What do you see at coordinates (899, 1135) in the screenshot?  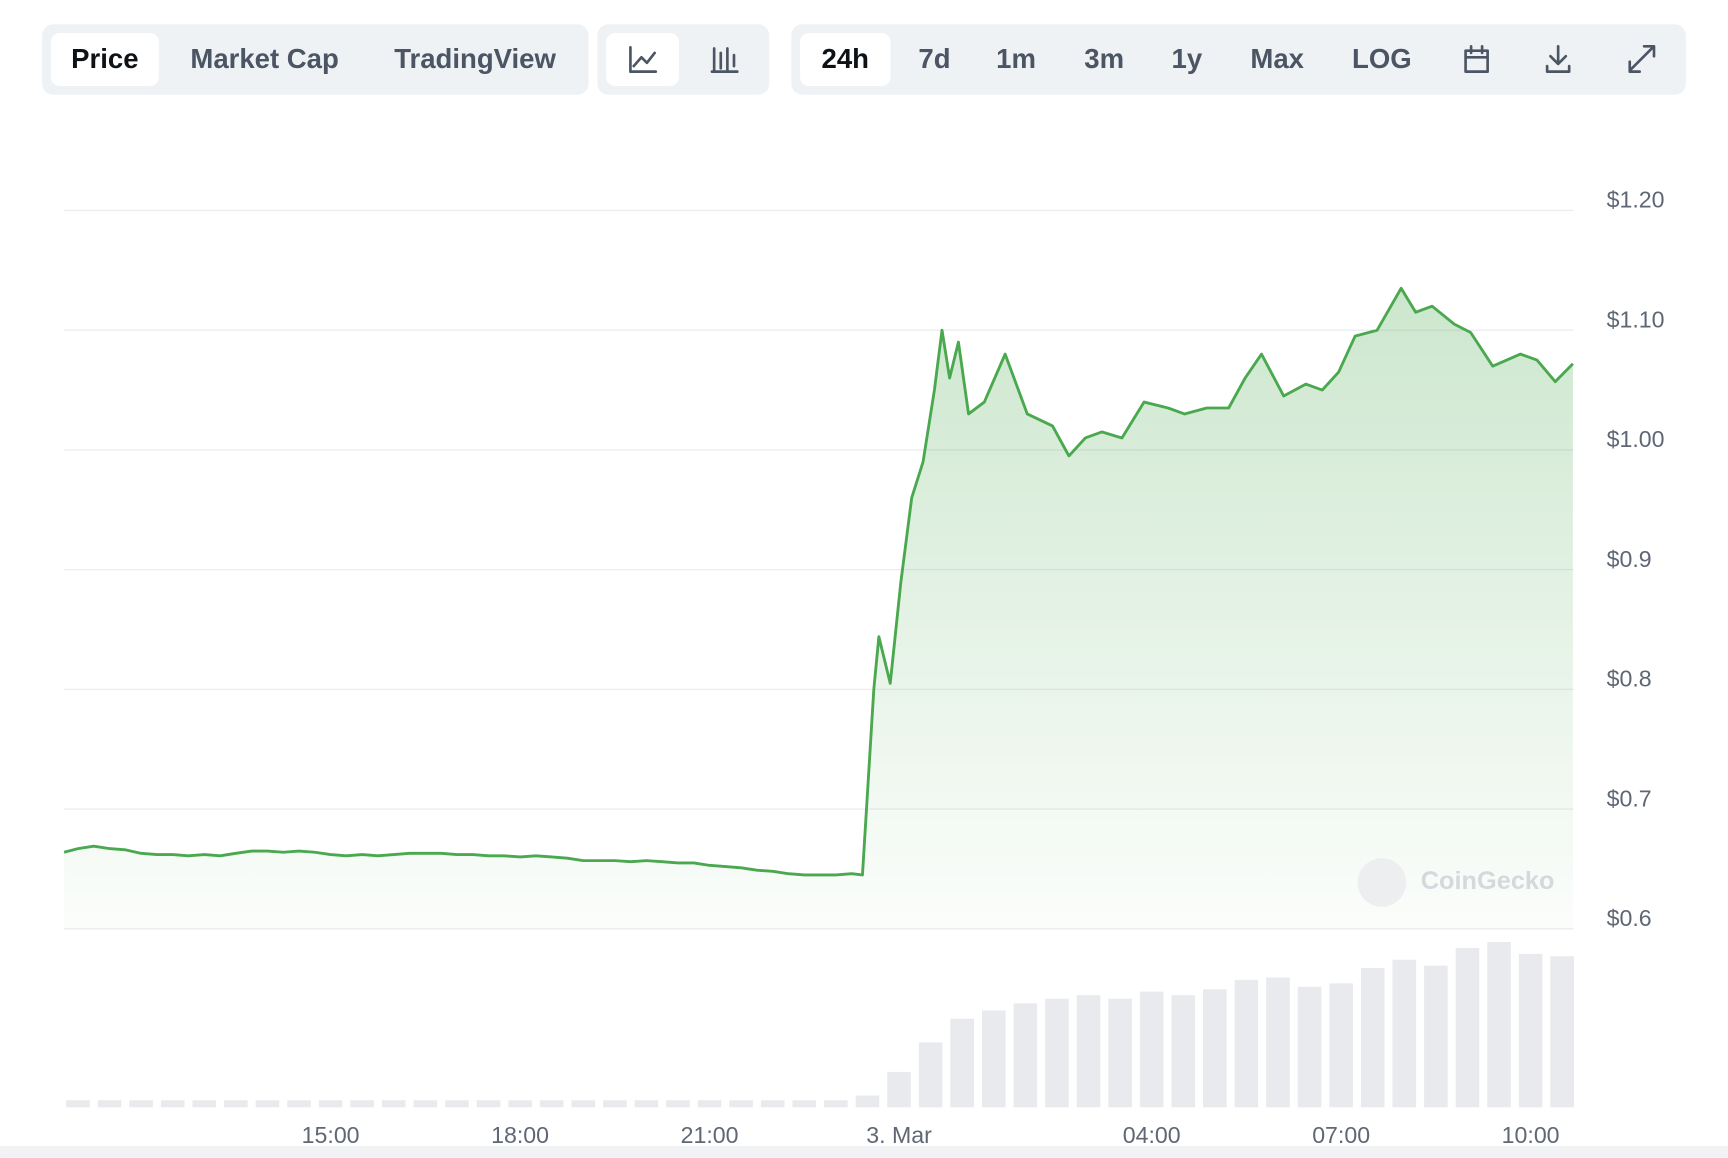 I see `x-tick-label: 3. Mar` at bounding box center [899, 1135].